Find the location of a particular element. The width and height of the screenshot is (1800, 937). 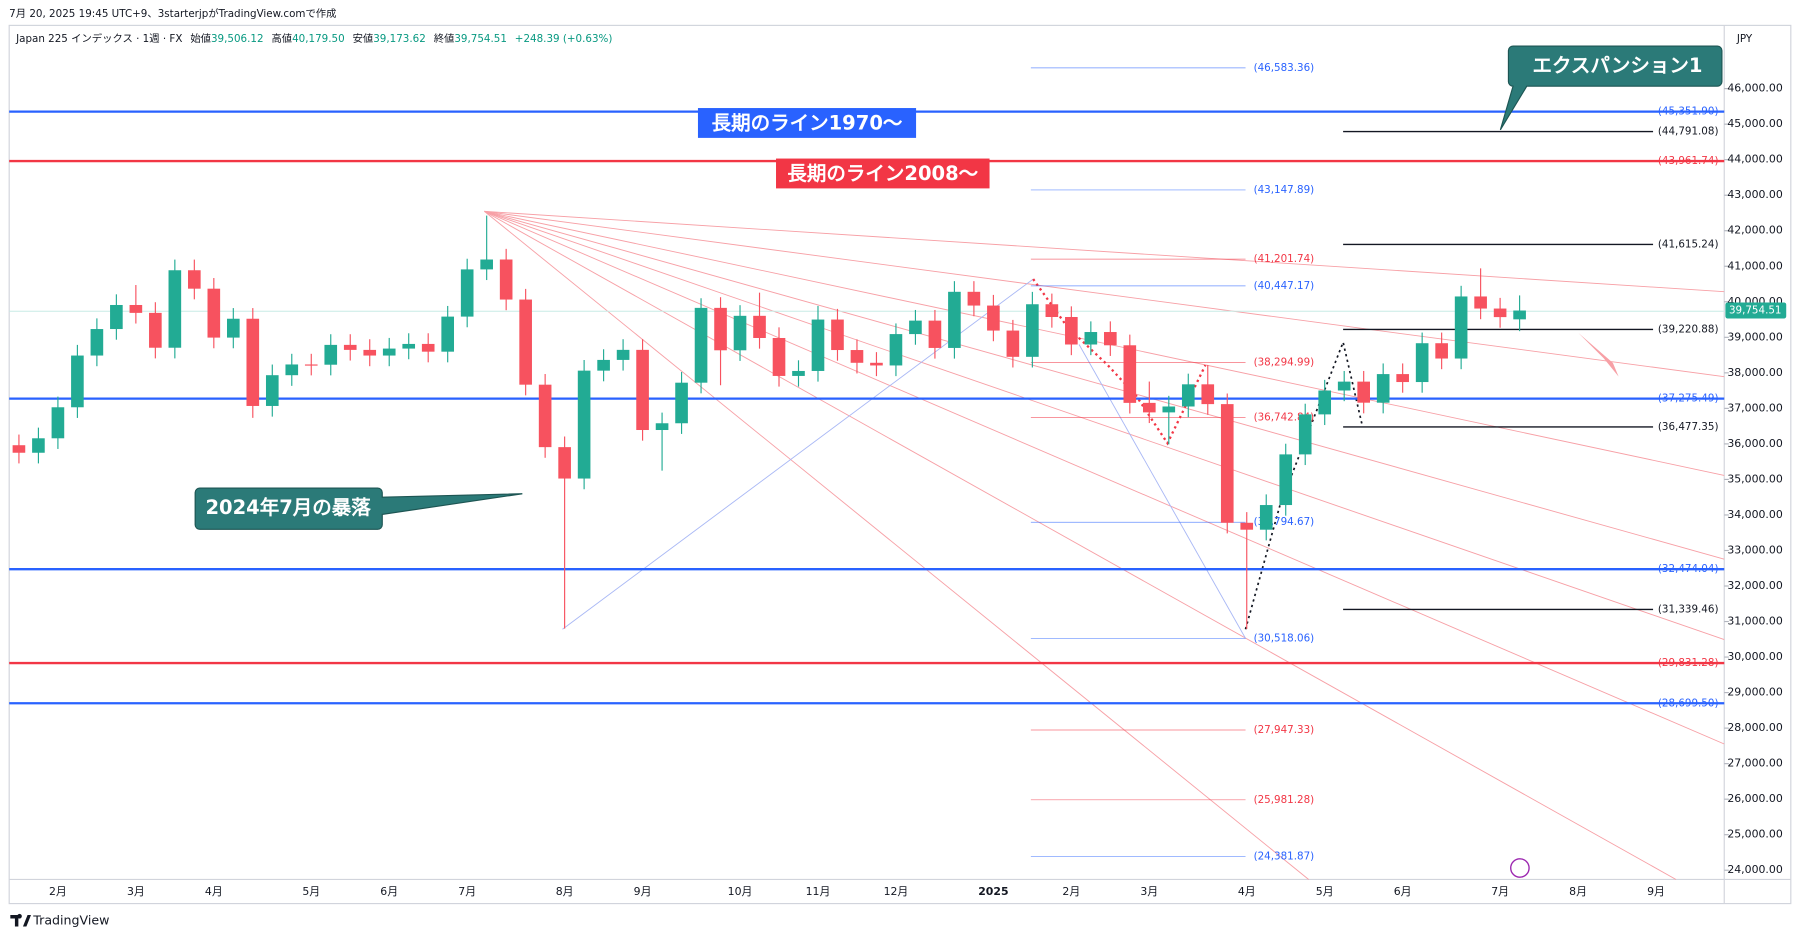

alert-icon is located at coordinates (1520, 868).